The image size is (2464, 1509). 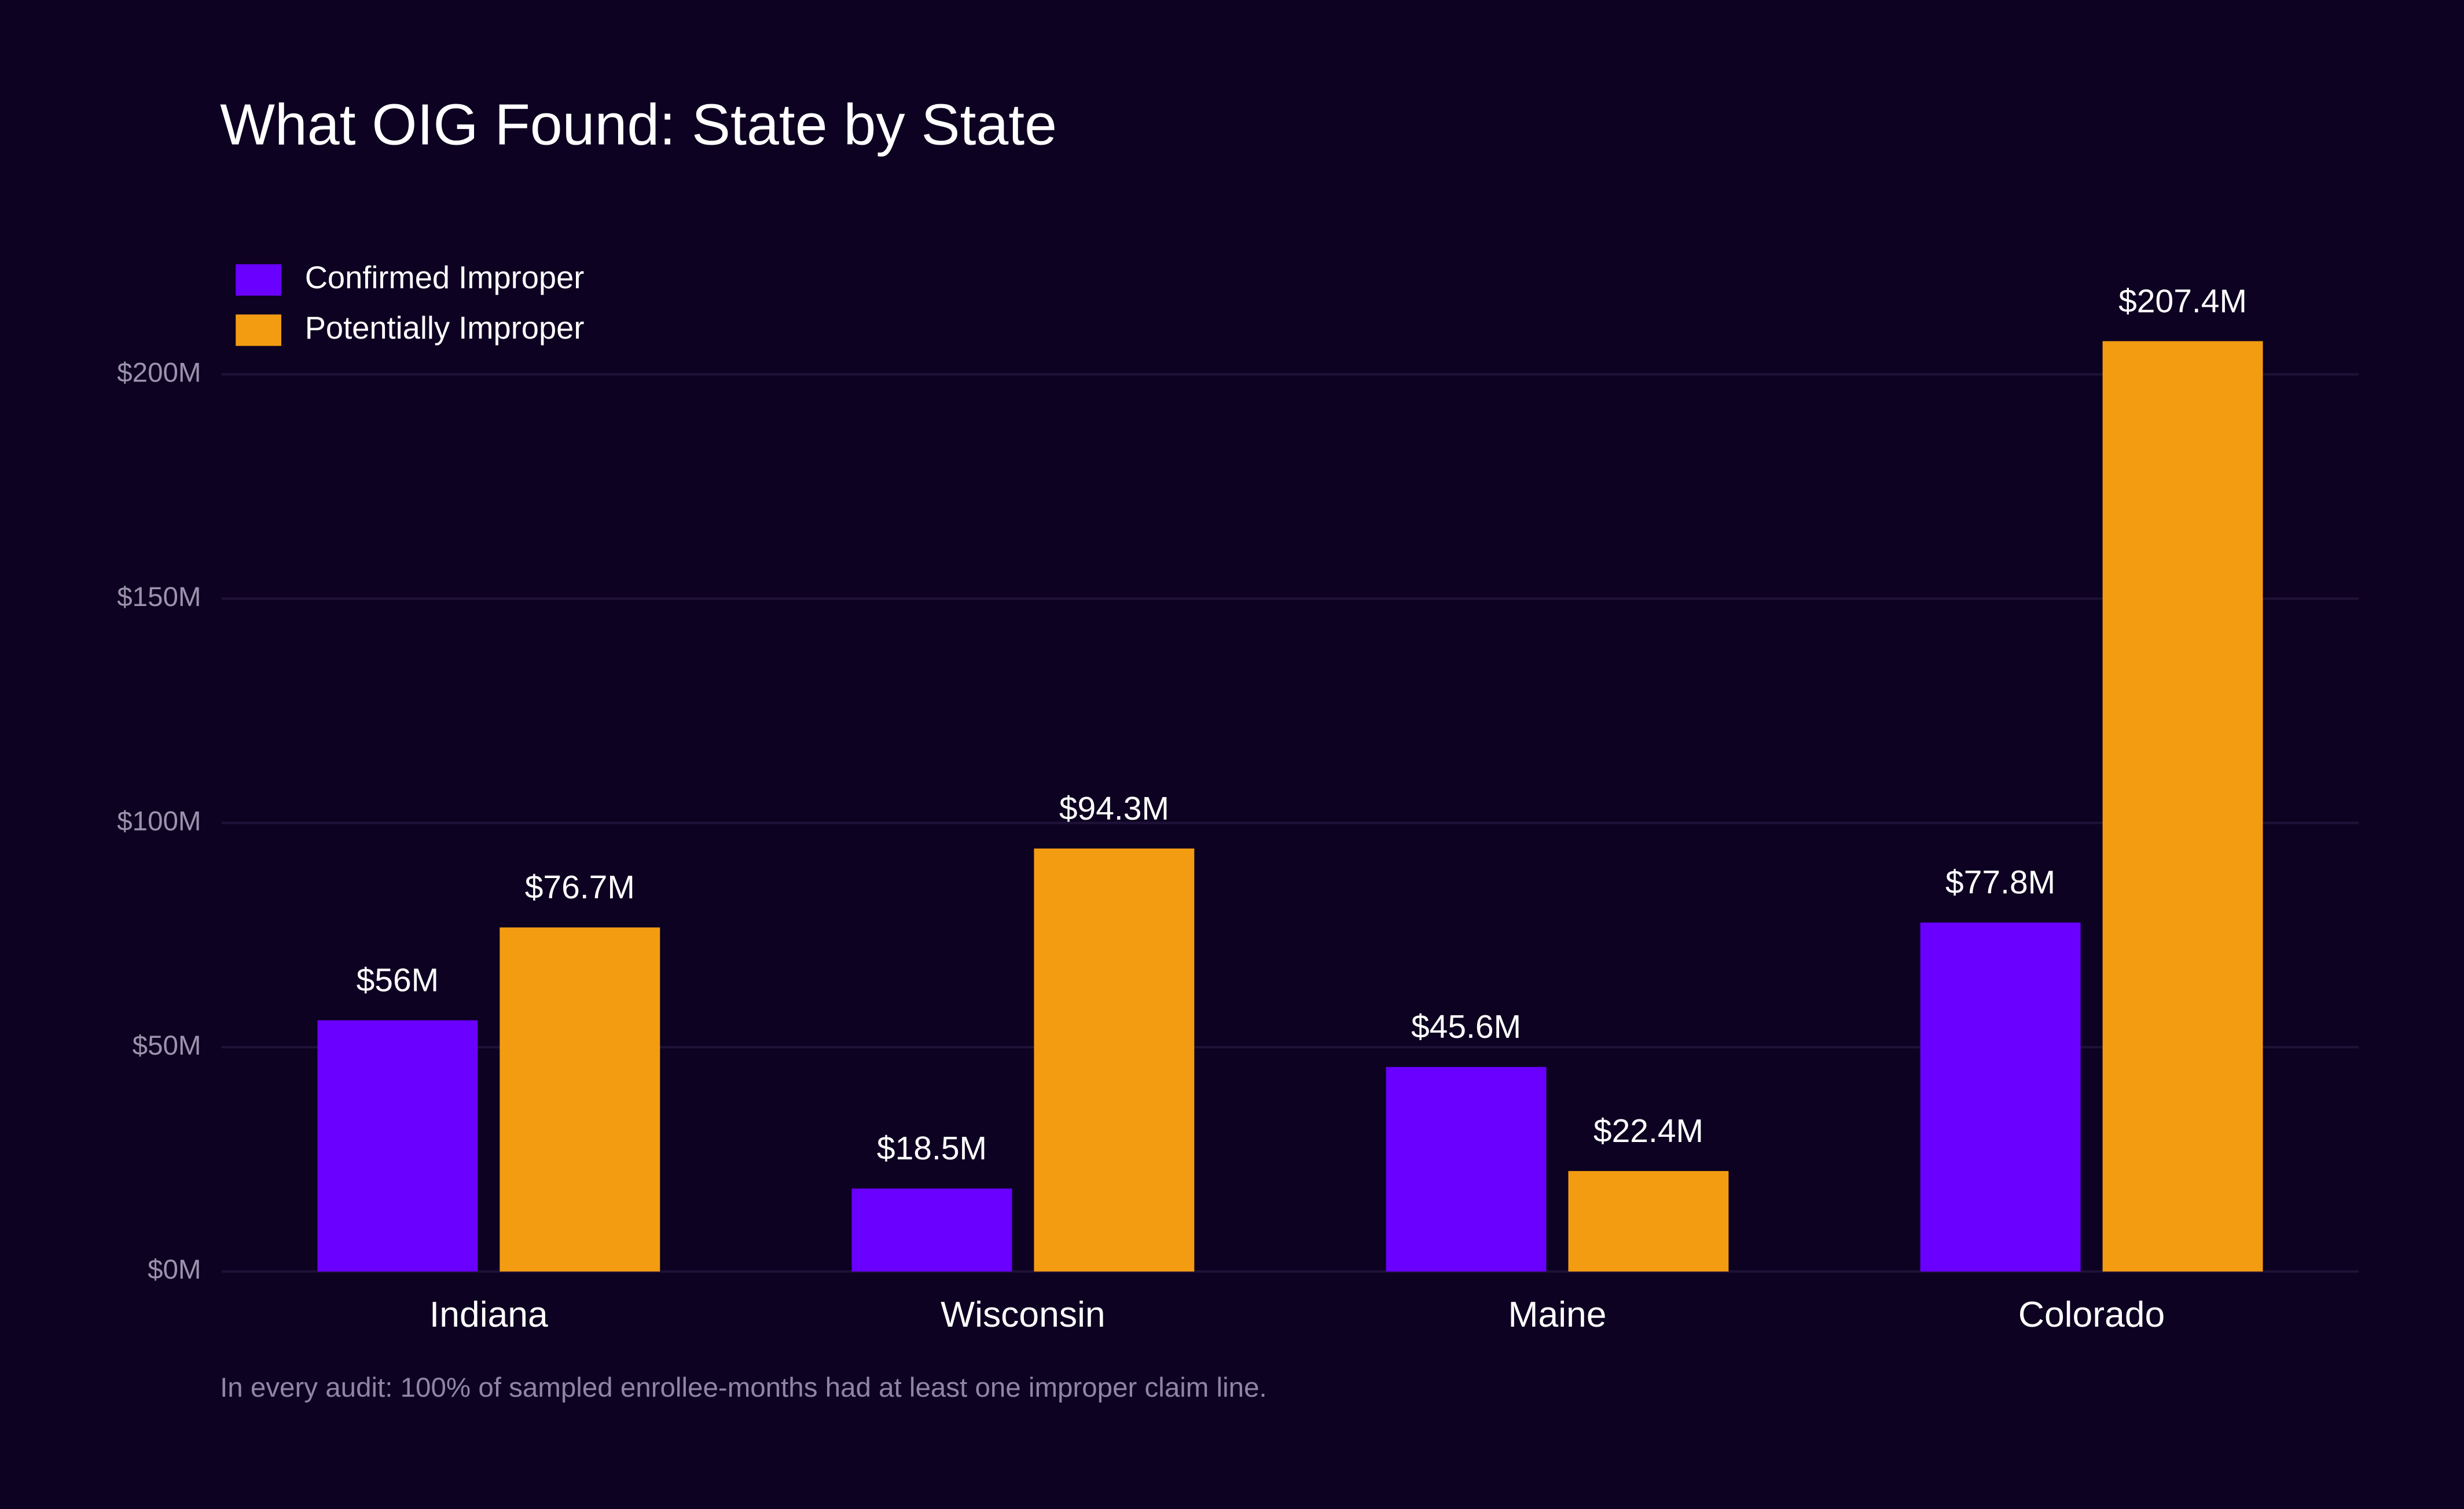 I want to click on x-tick-label: Wisconsin, so click(x=1023, y=1314).